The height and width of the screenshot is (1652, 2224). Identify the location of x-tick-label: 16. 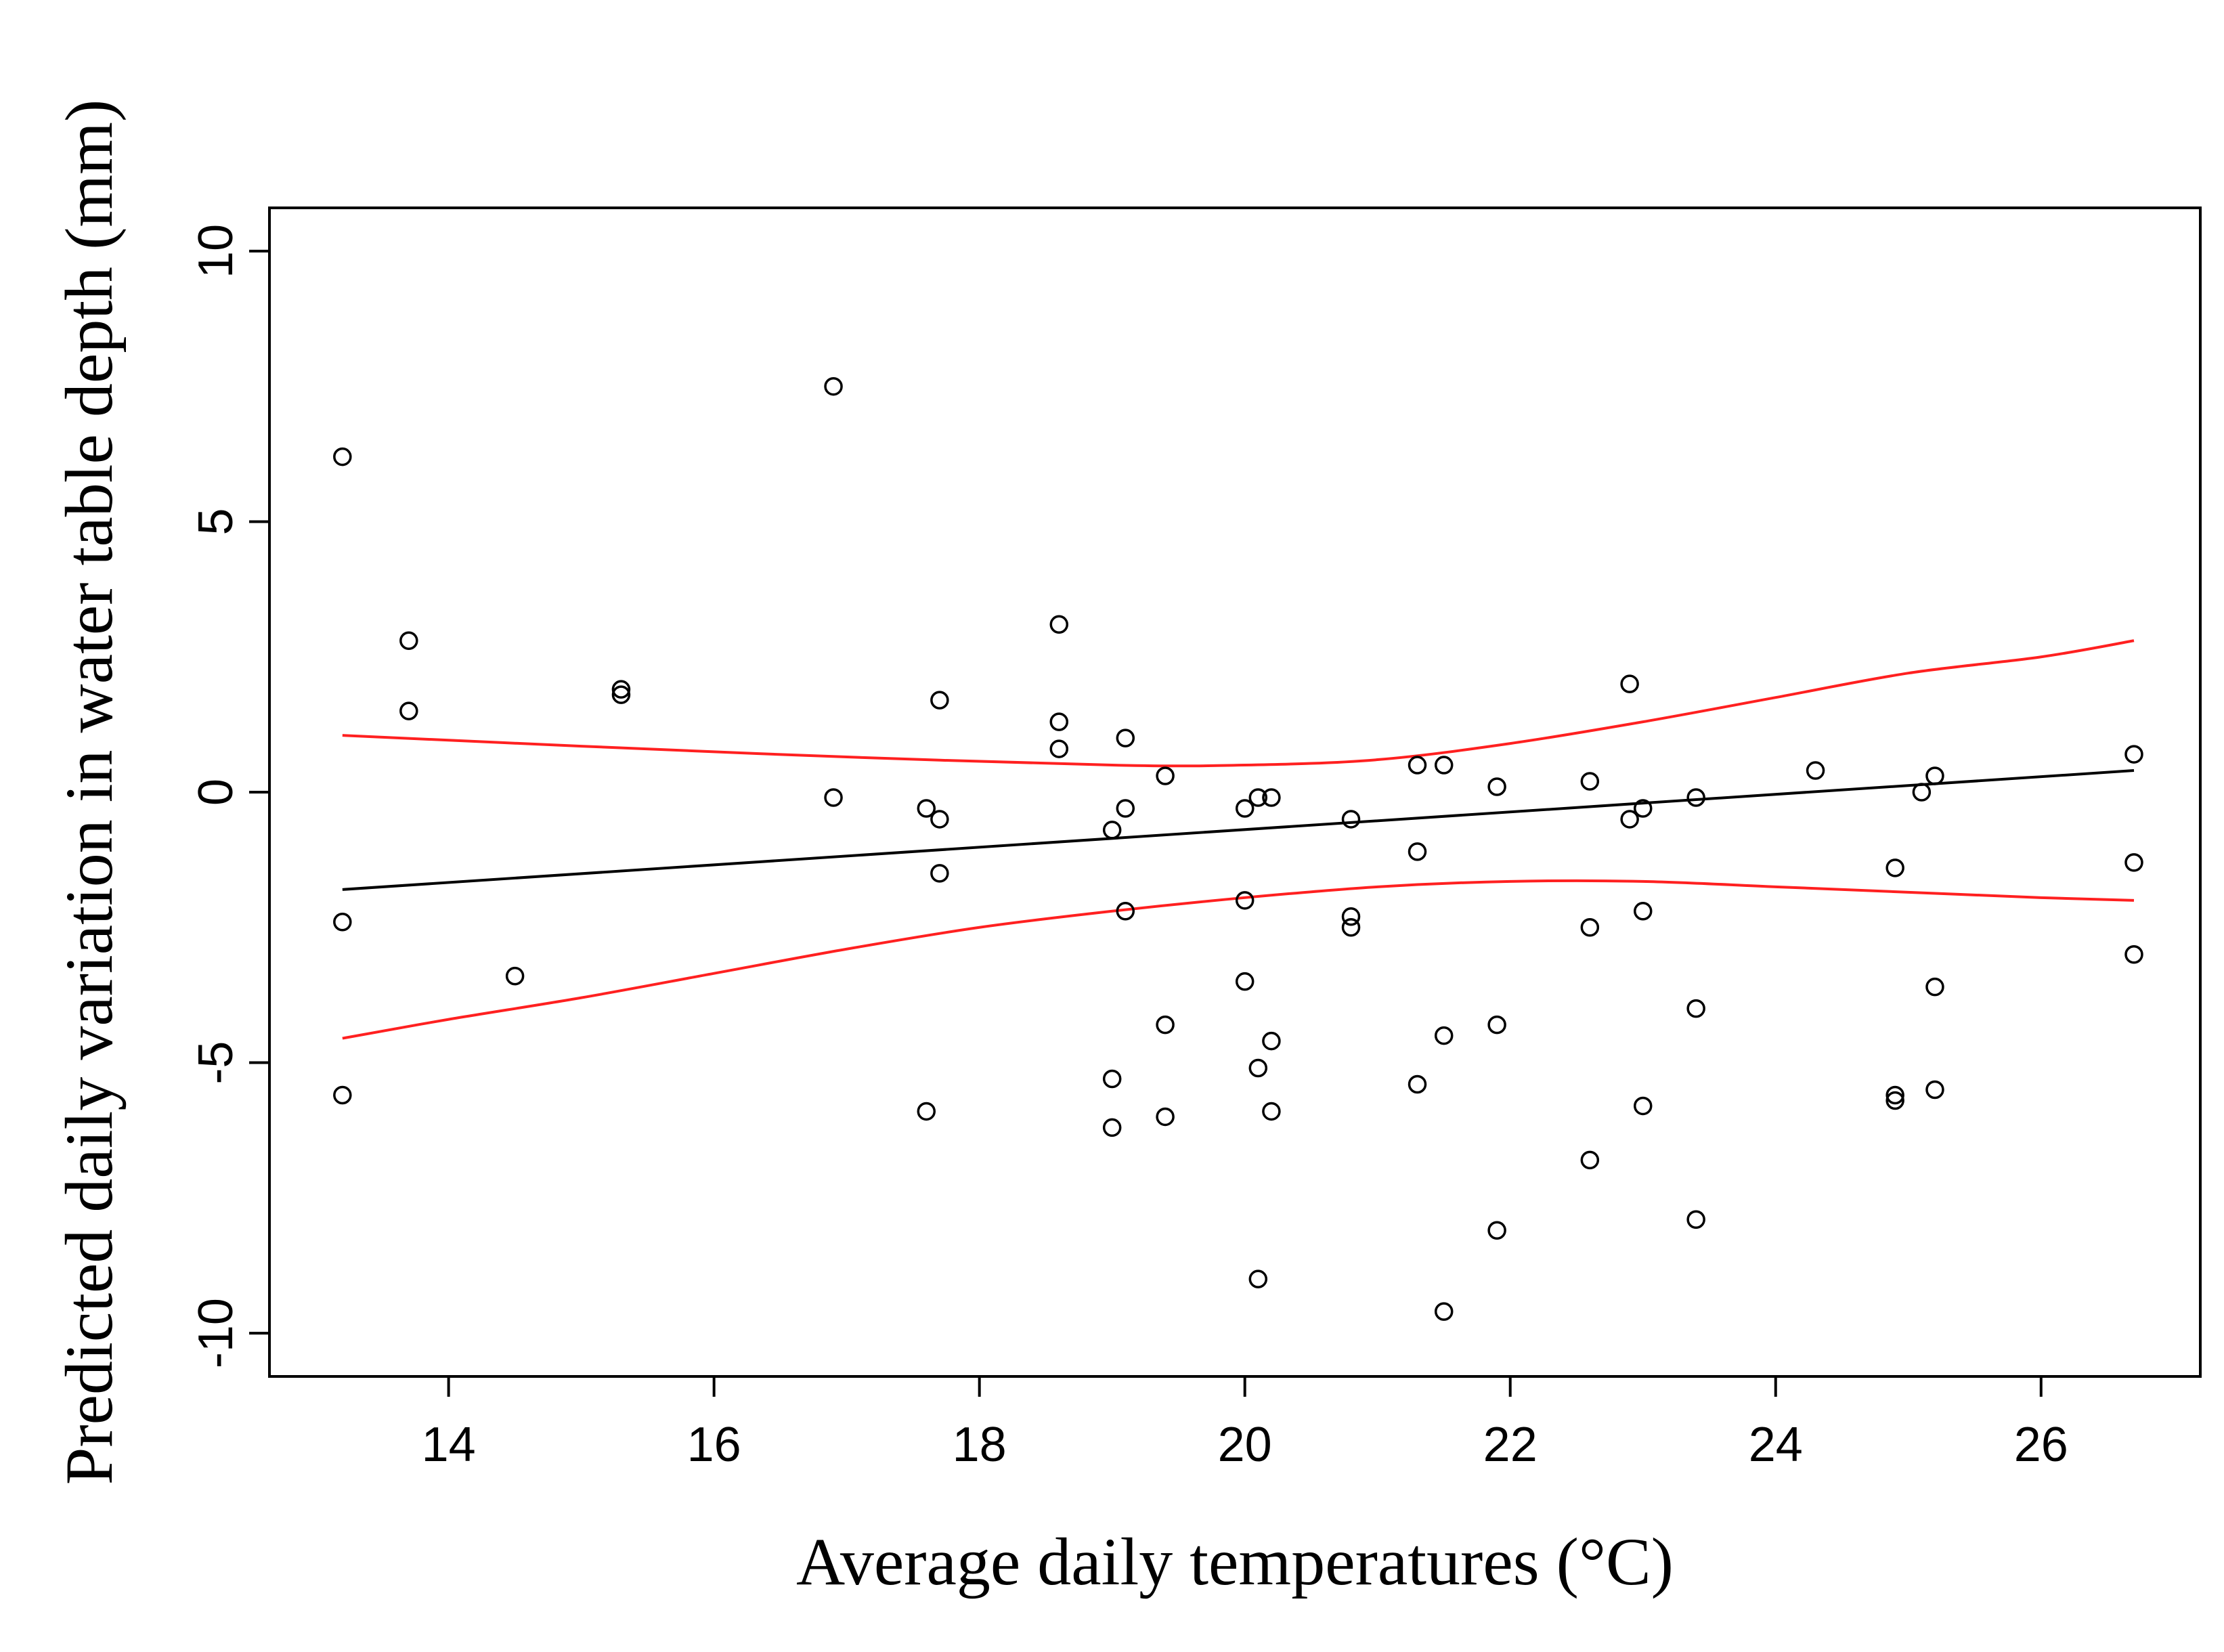
(714, 1445).